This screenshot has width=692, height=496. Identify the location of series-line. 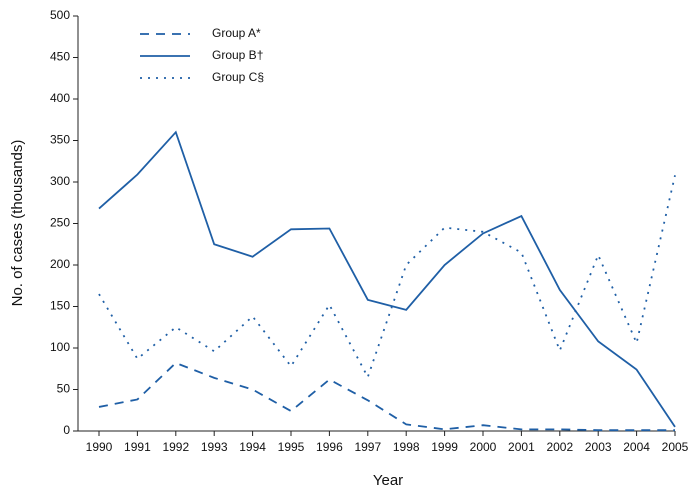
(386, 396).